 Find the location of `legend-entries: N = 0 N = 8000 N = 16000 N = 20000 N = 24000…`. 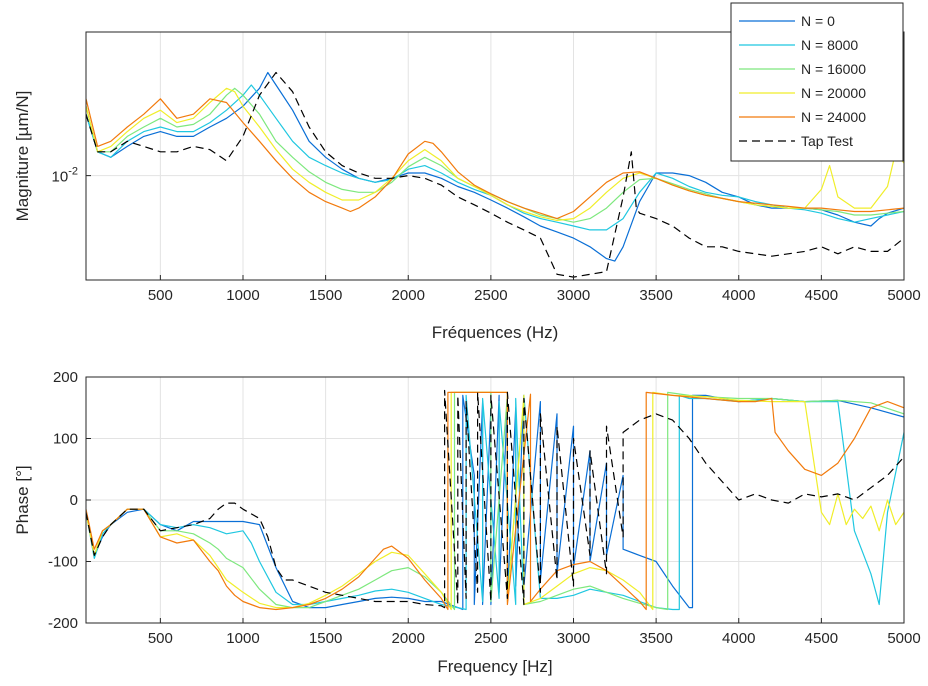

legend-entries: N = 0 N = 8000 N = 16000 N = 20000 N = 24000… is located at coordinates (802, 81).